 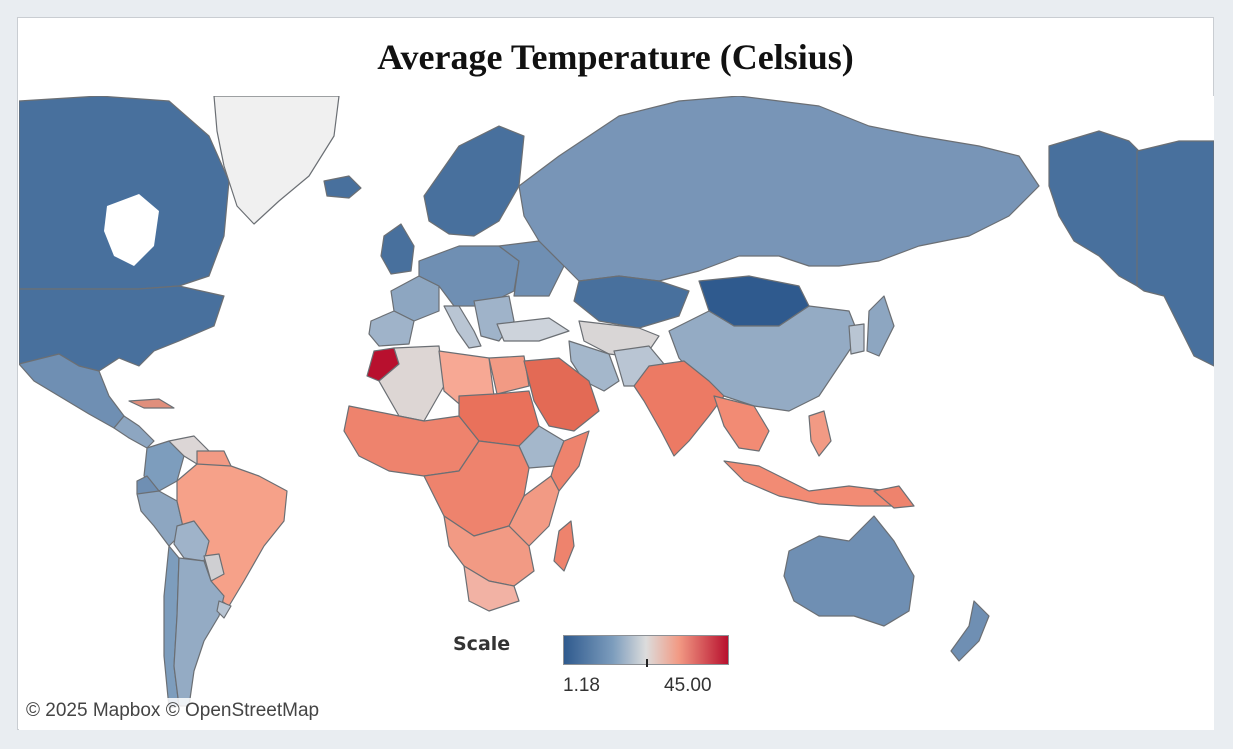 What do you see at coordinates (631, 302) in the screenshot?
I see `country-kazakhstan` at bounding box center [631, 302].